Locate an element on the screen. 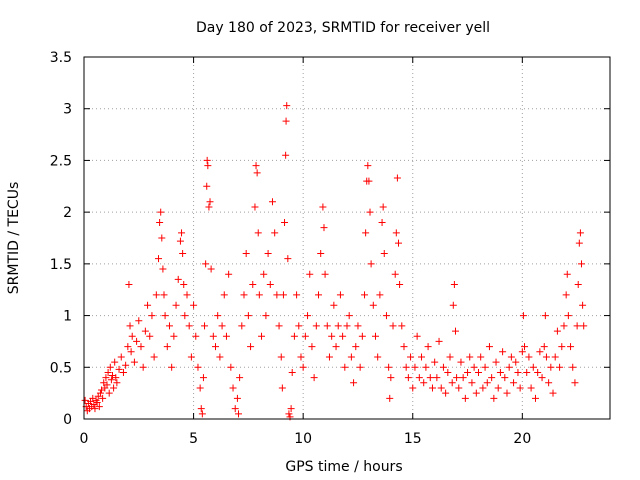 The width and height of the screenshot is (640, 480). y-tick-label: 2 is located at coordinates (67, 213).